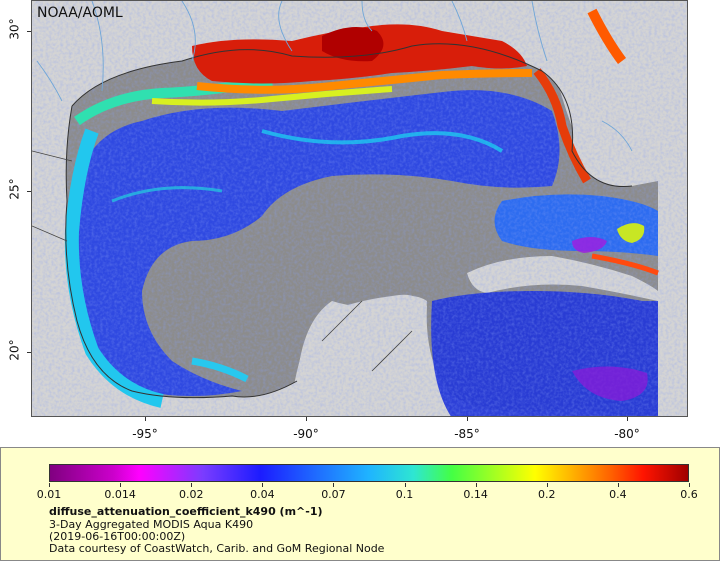  I want to click on lon-tick-90: -90°, so click(306, 434).